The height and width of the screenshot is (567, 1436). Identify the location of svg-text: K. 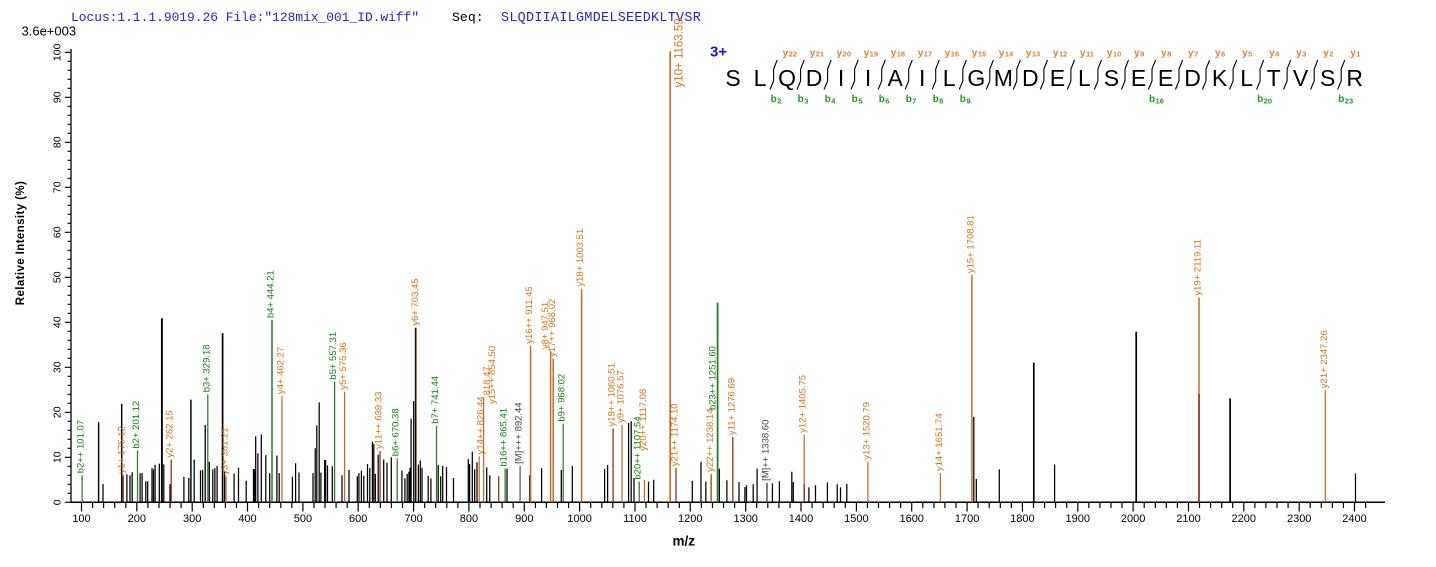
(1220, 78).